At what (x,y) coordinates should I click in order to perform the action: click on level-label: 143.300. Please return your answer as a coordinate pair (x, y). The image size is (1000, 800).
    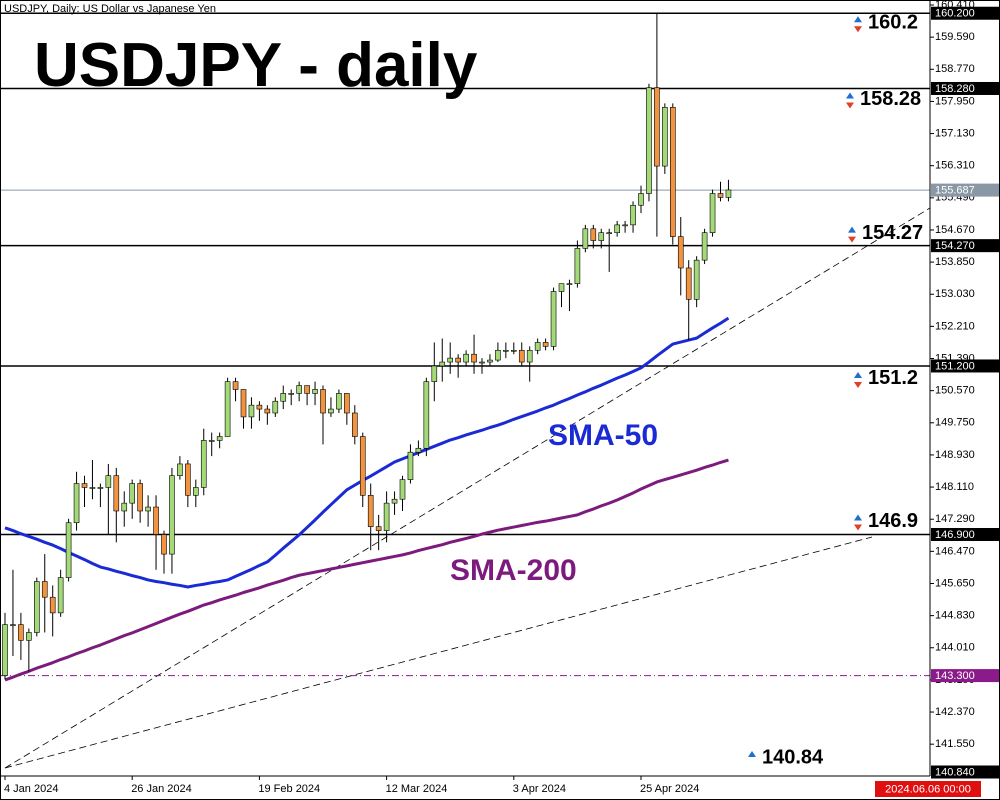
    Looking at the image, I should click on (955, 676).